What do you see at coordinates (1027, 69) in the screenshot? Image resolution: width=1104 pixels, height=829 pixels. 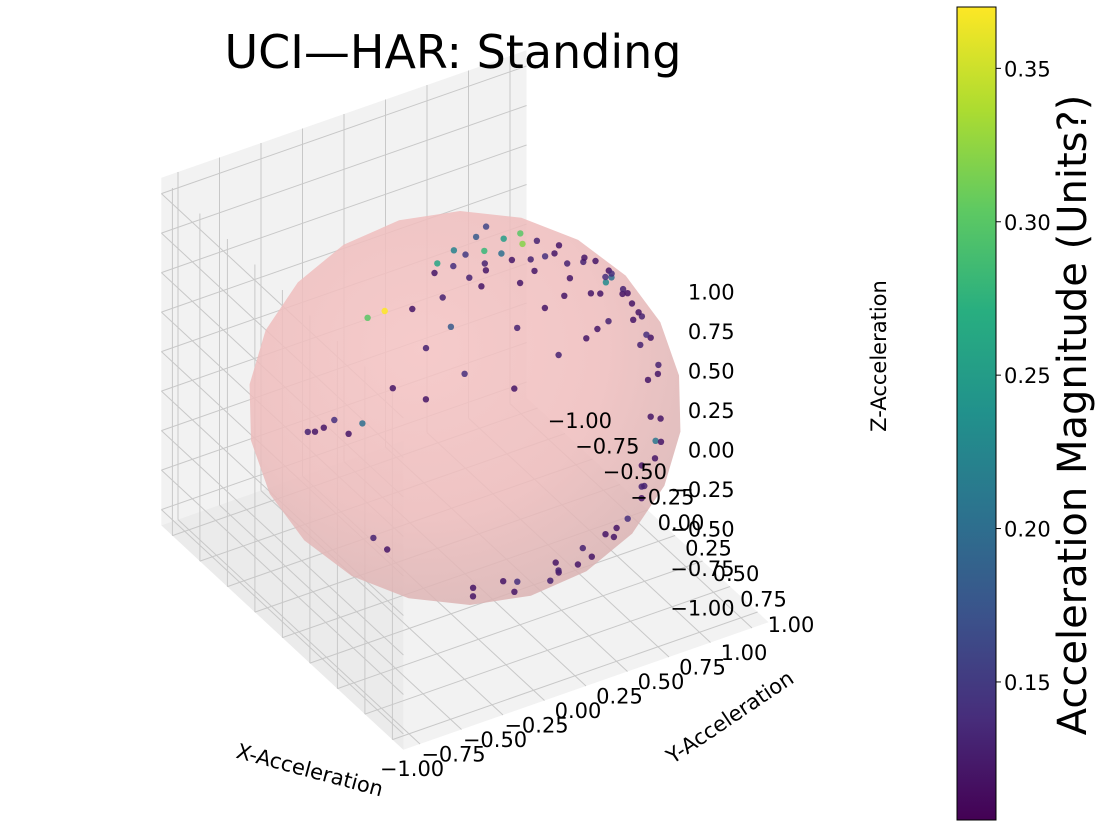 I see `colorbar-tick-label: 0.35` at bounding box center [1027, 69].